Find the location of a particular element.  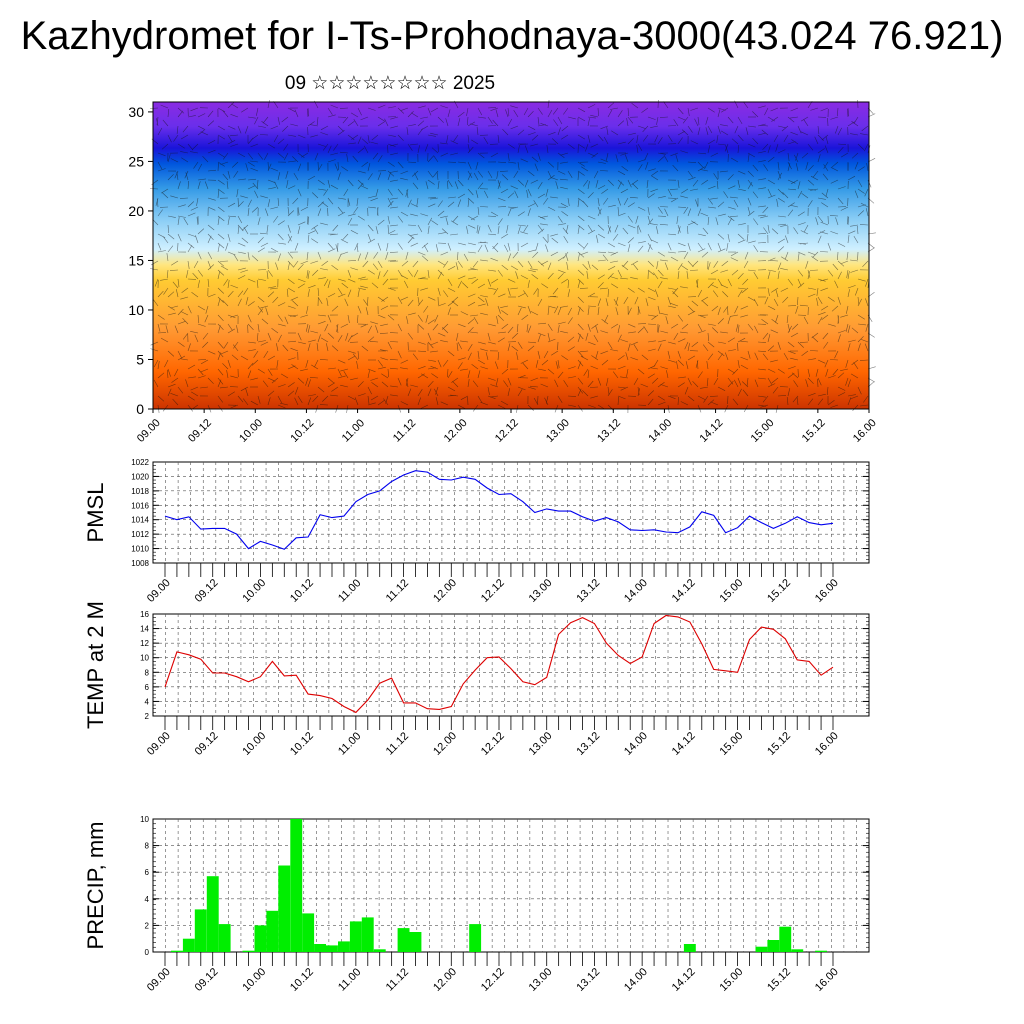

x-tick-label: 12.12 is located at coordinates (493, 591).